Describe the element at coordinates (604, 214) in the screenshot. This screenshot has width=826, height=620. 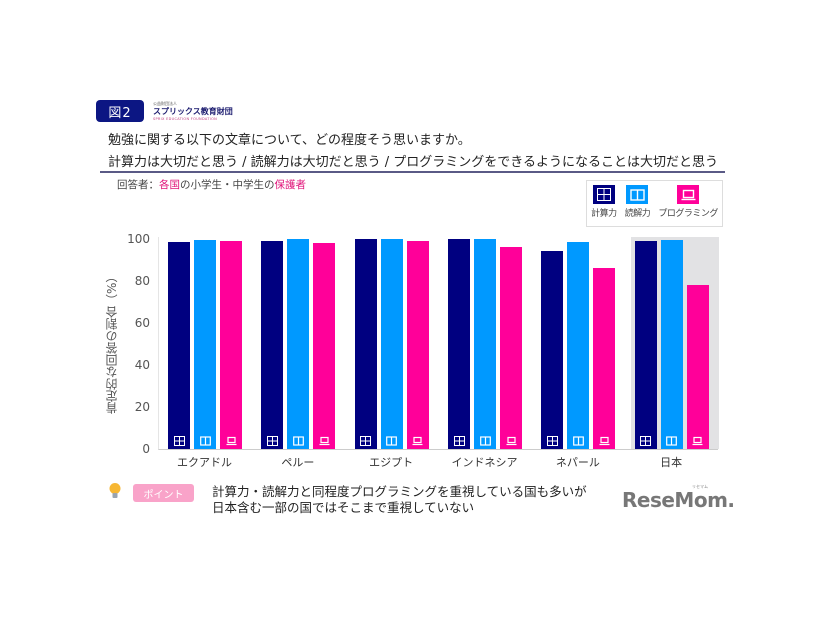
I see `legend-label: 計算力` at that location.